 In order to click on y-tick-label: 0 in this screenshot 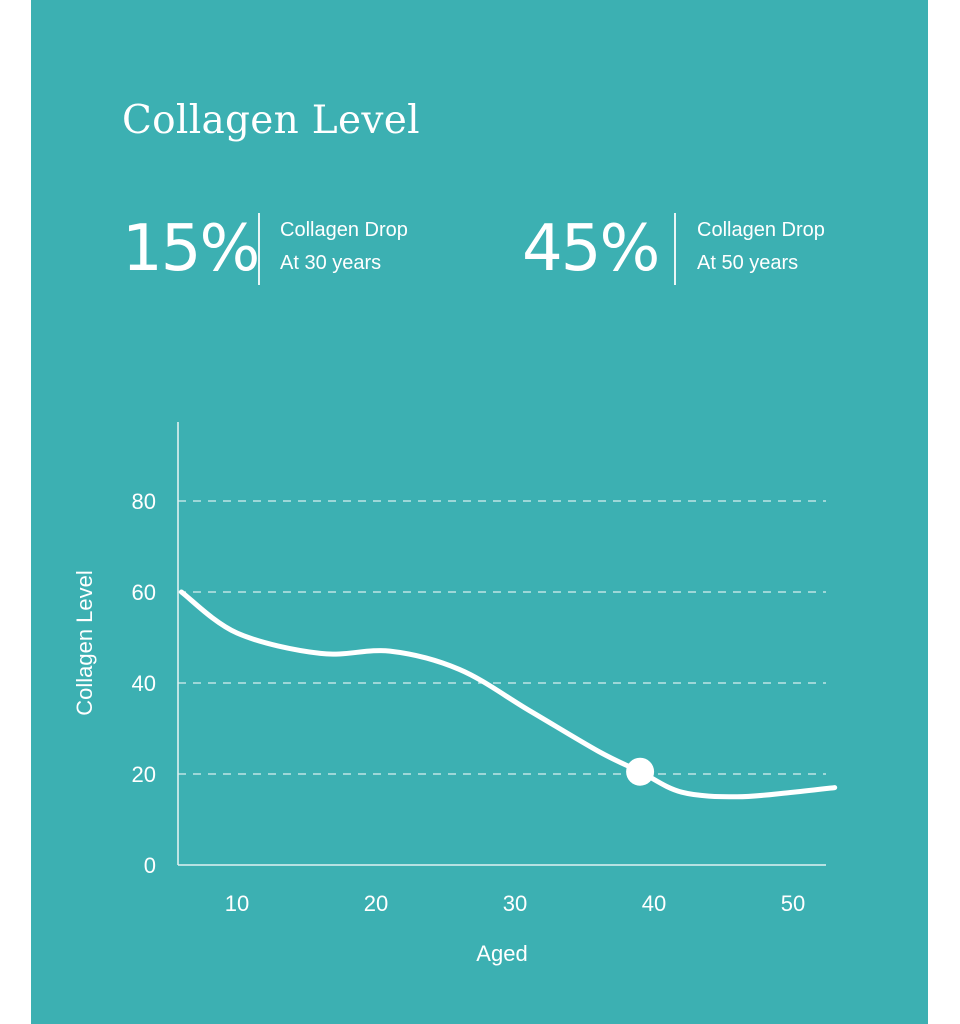, I will do `click(150, 865)`.